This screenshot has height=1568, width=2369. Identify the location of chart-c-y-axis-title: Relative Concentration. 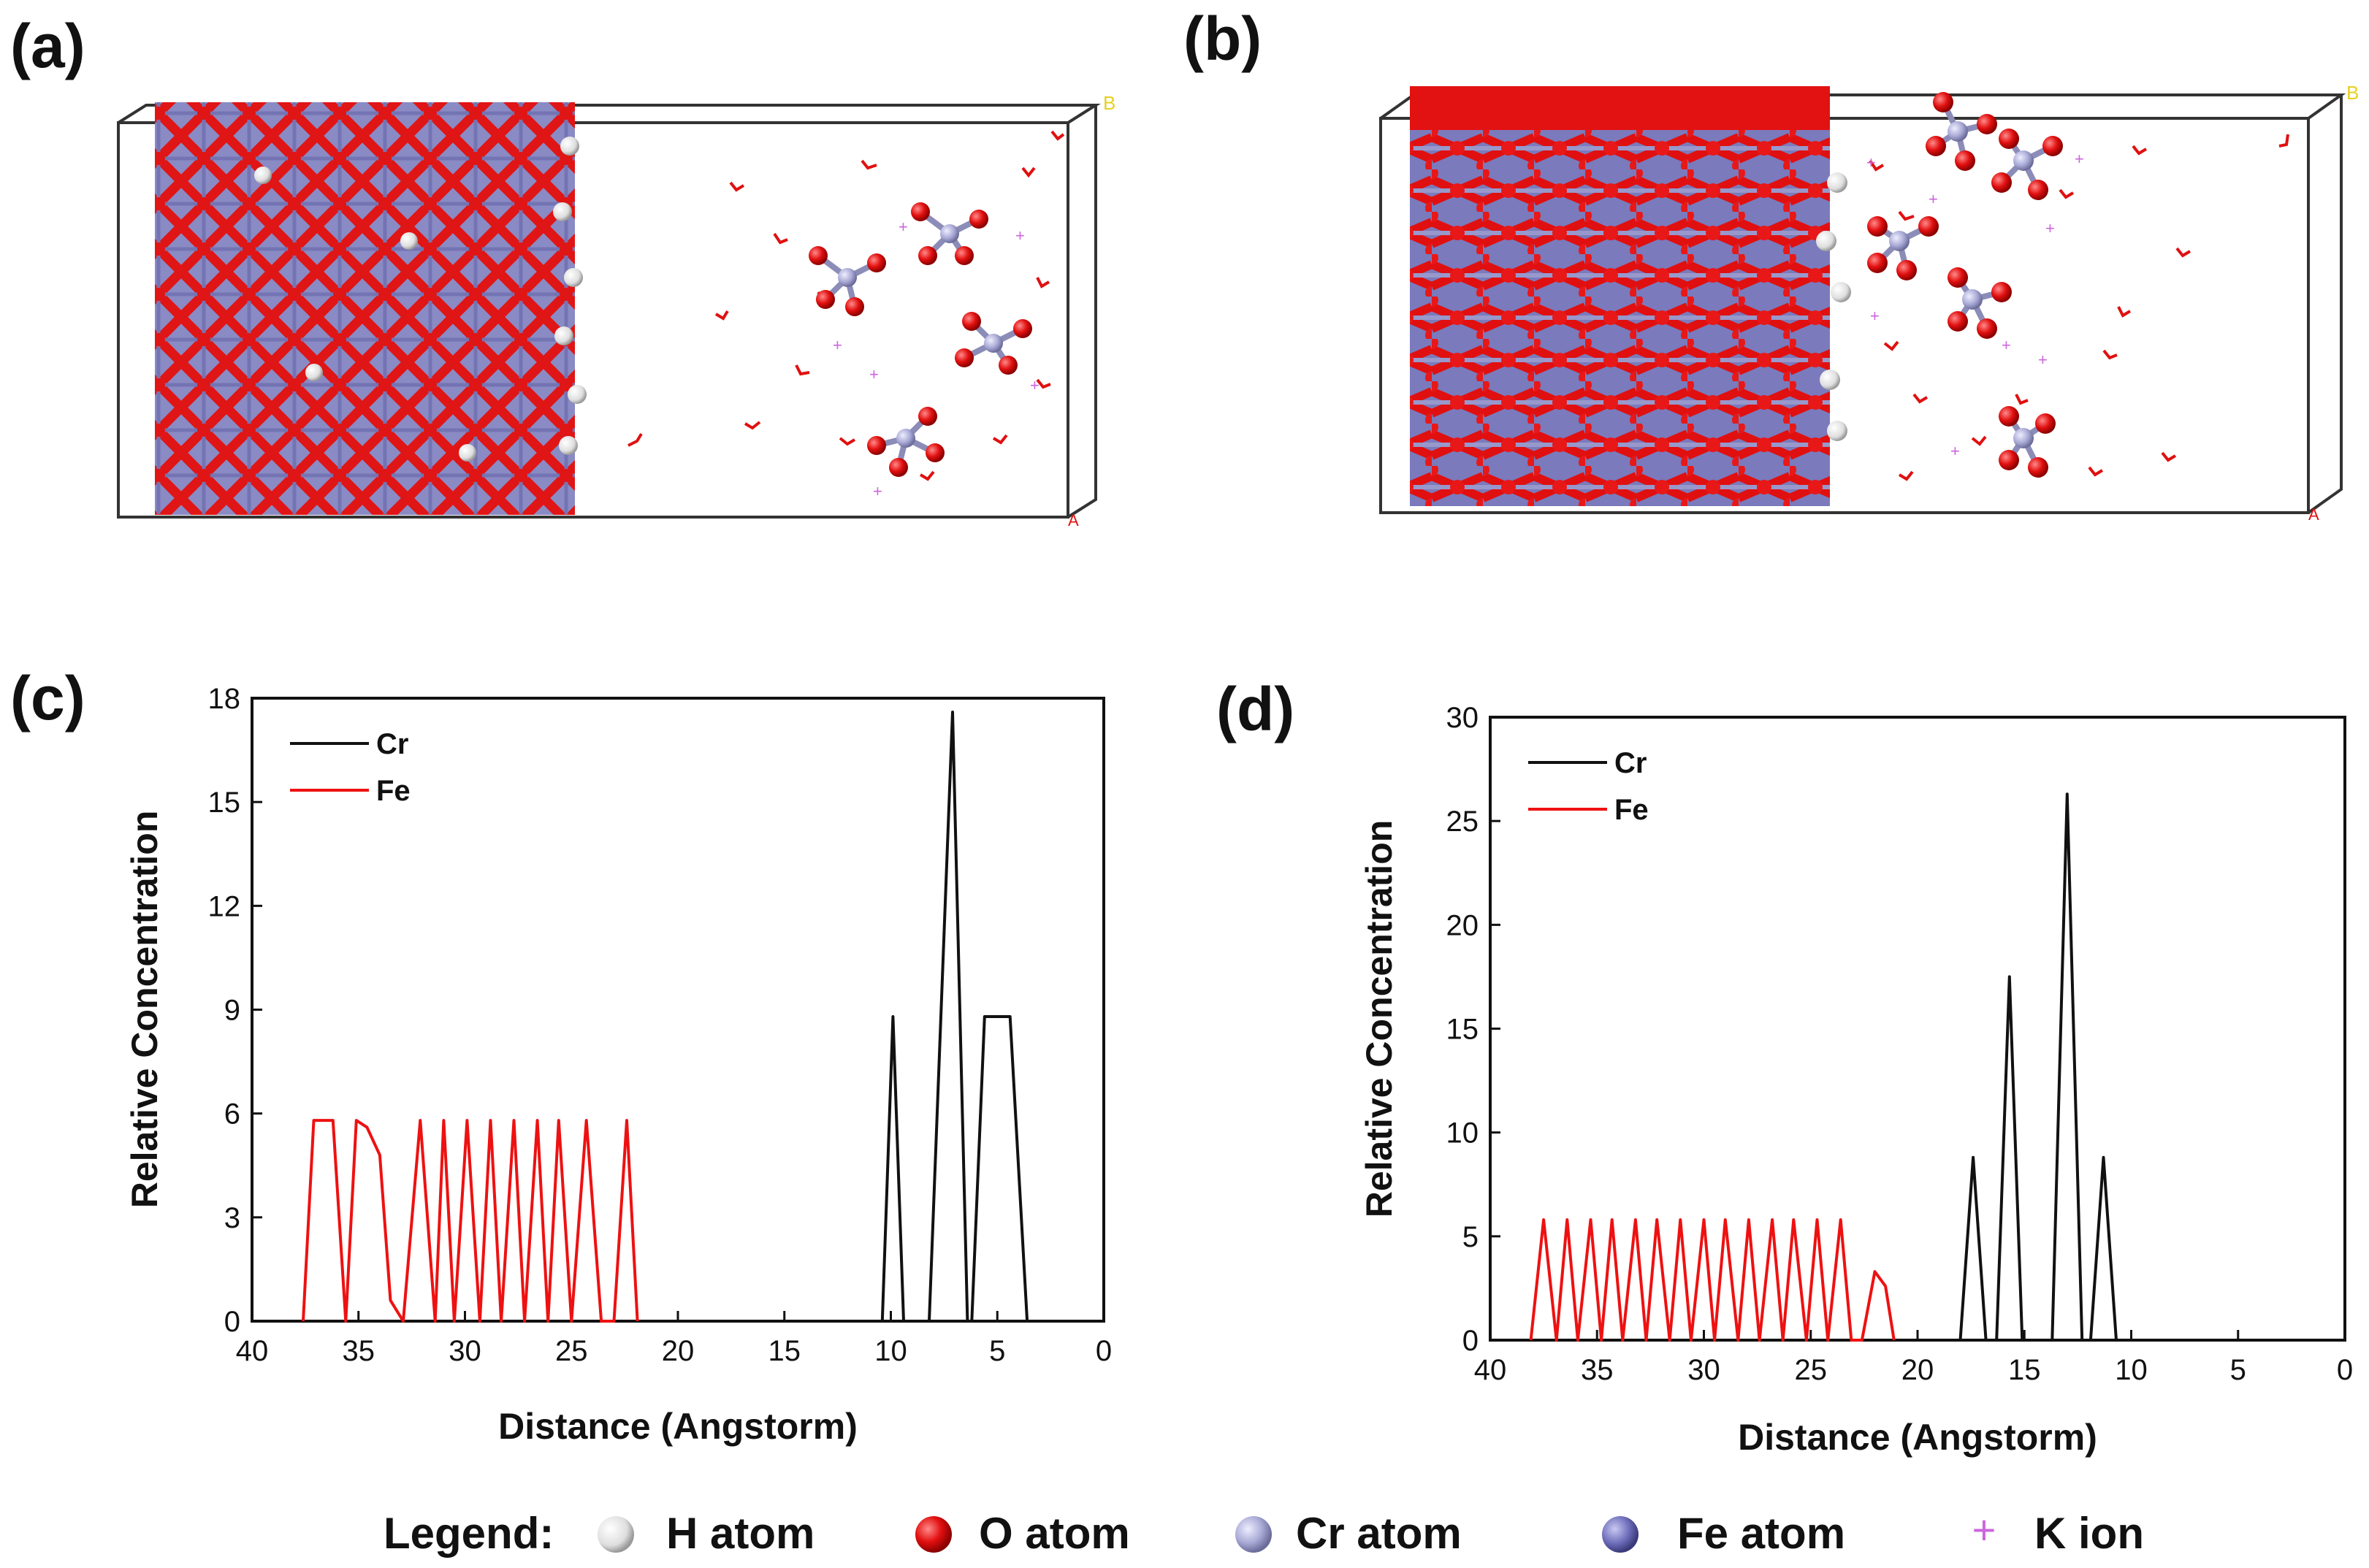
(145, 1010).